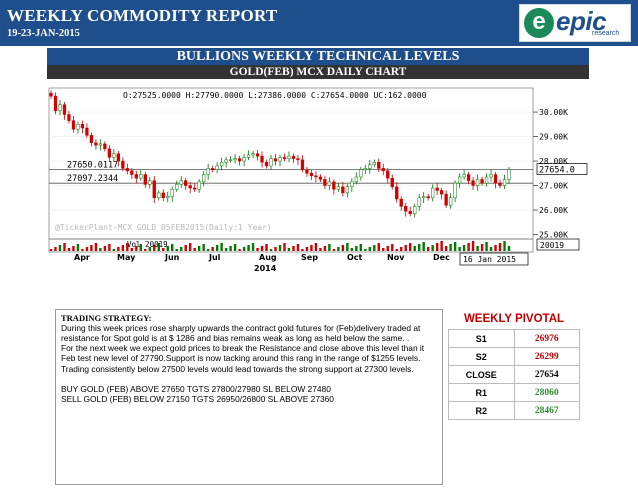 This screenshot has height=493, width=638. I want to click on volume-value-box, so click(558, 244).